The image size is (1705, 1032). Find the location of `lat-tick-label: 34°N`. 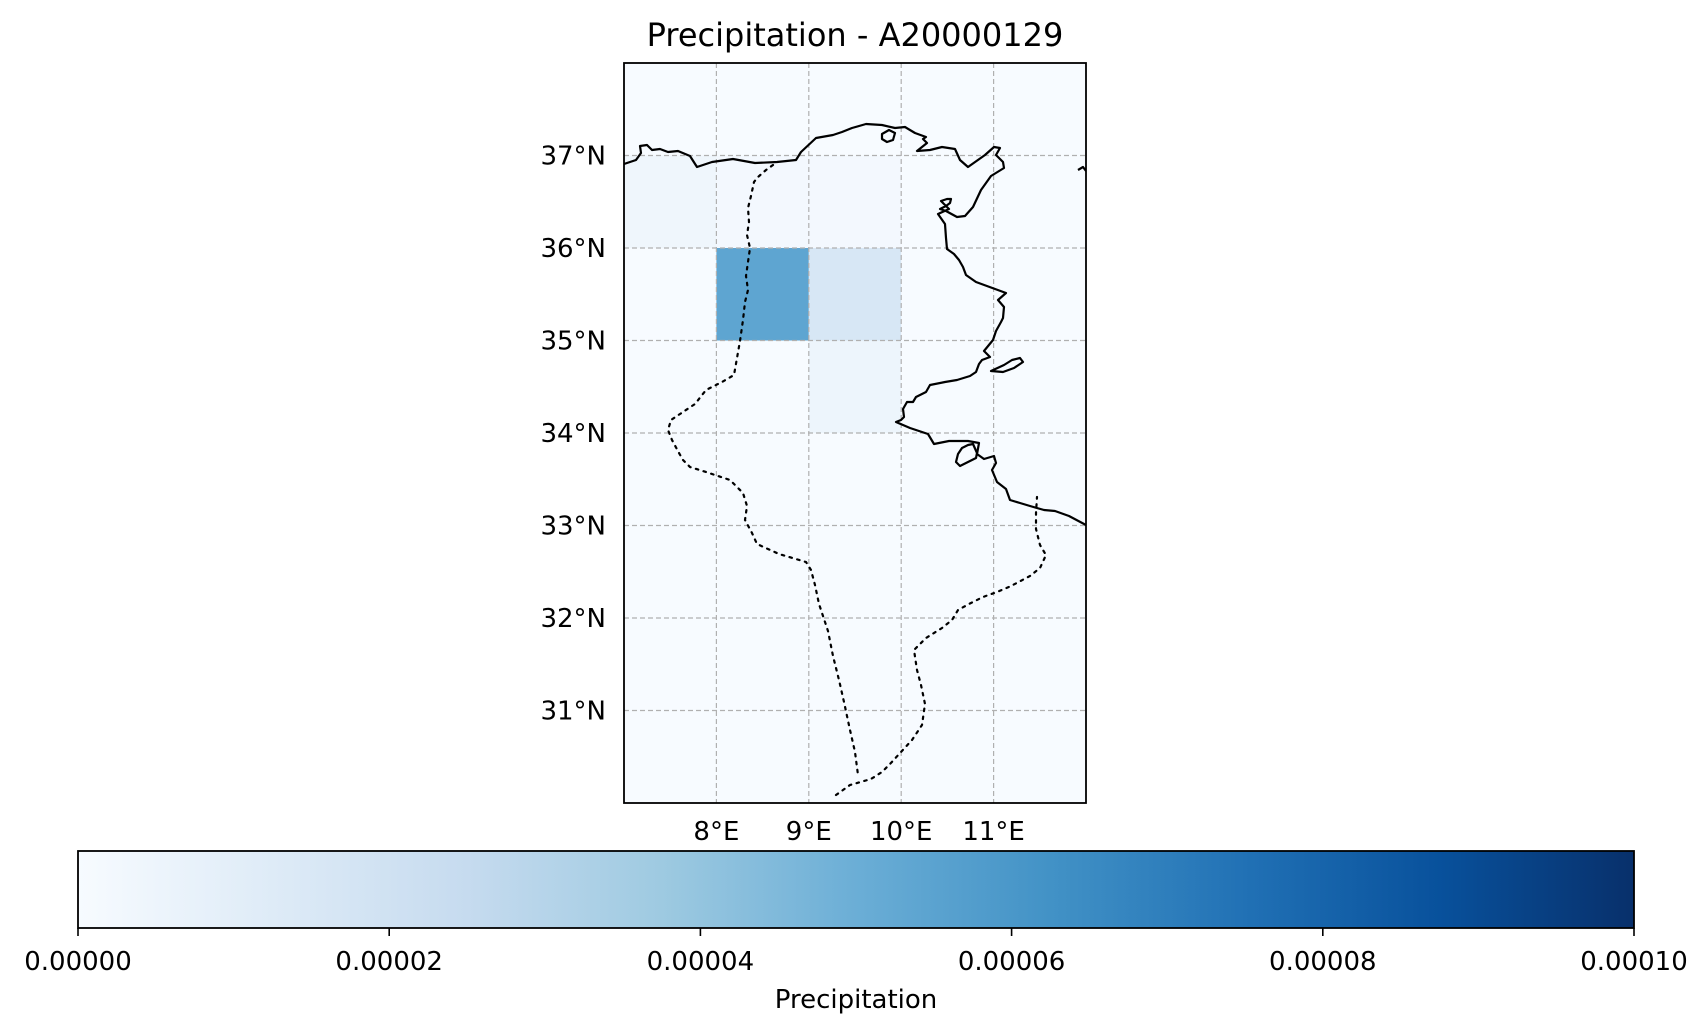

lat-tick-label: 34°N is located at coordinates (573, 434).